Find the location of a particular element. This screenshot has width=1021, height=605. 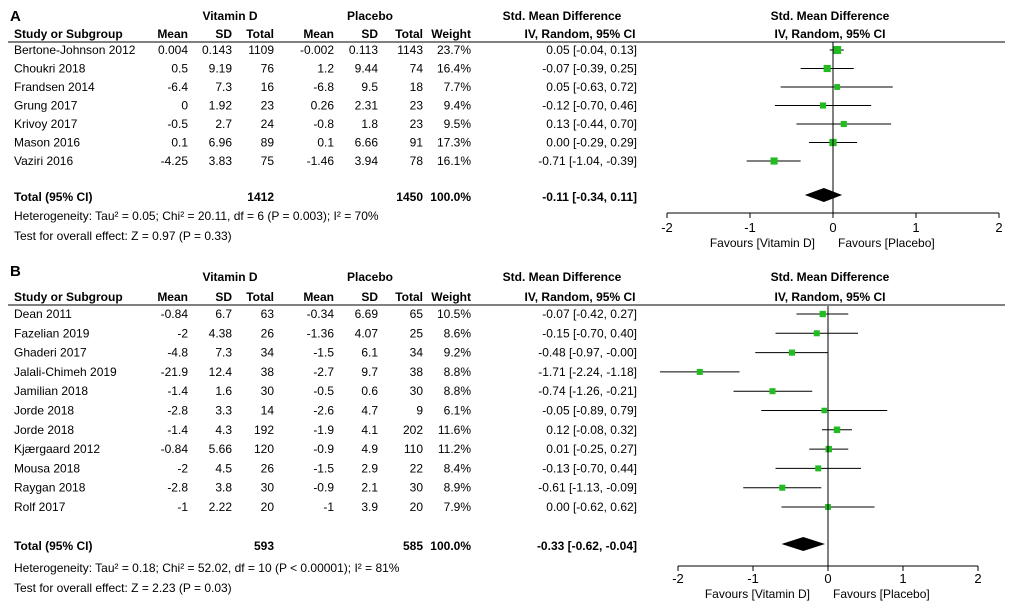

total-label: Total (95% CI) is located at coordinates (53, 197).